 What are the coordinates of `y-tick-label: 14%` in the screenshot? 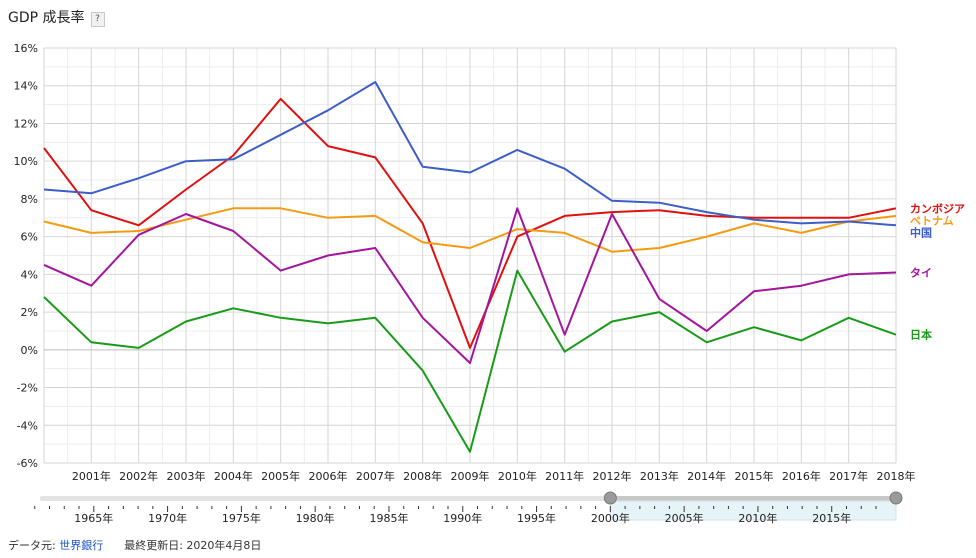 It's located at (26, 86).